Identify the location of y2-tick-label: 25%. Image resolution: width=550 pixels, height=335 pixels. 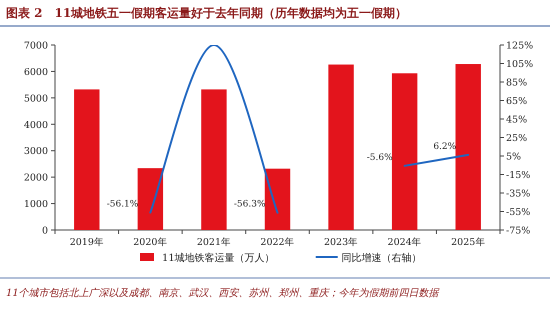
(517, 138).